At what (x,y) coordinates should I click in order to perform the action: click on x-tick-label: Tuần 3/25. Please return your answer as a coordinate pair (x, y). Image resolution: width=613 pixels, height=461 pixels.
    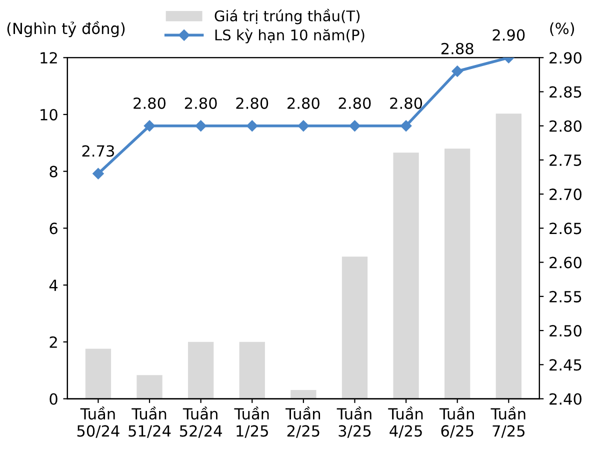
    Looking at the image, I should click on (354, 422).